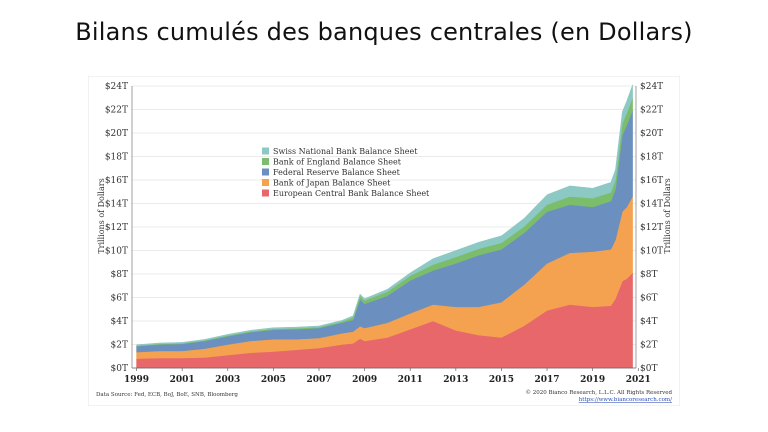 The image size is (768, 432). I want to click on source-url-link: https://www.biancoresearch.com/, so click(625, 400).